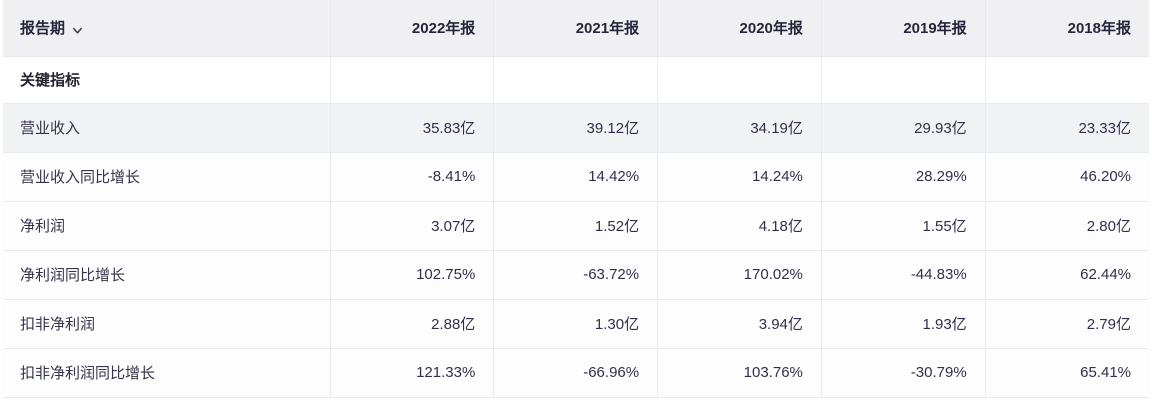 The height and width of the screenshot is (404, 1152). What do you see at coordinates (903, 226) in the screenshot?
I see `cell-value: 1.55亿` at bounding box center [903, 226].